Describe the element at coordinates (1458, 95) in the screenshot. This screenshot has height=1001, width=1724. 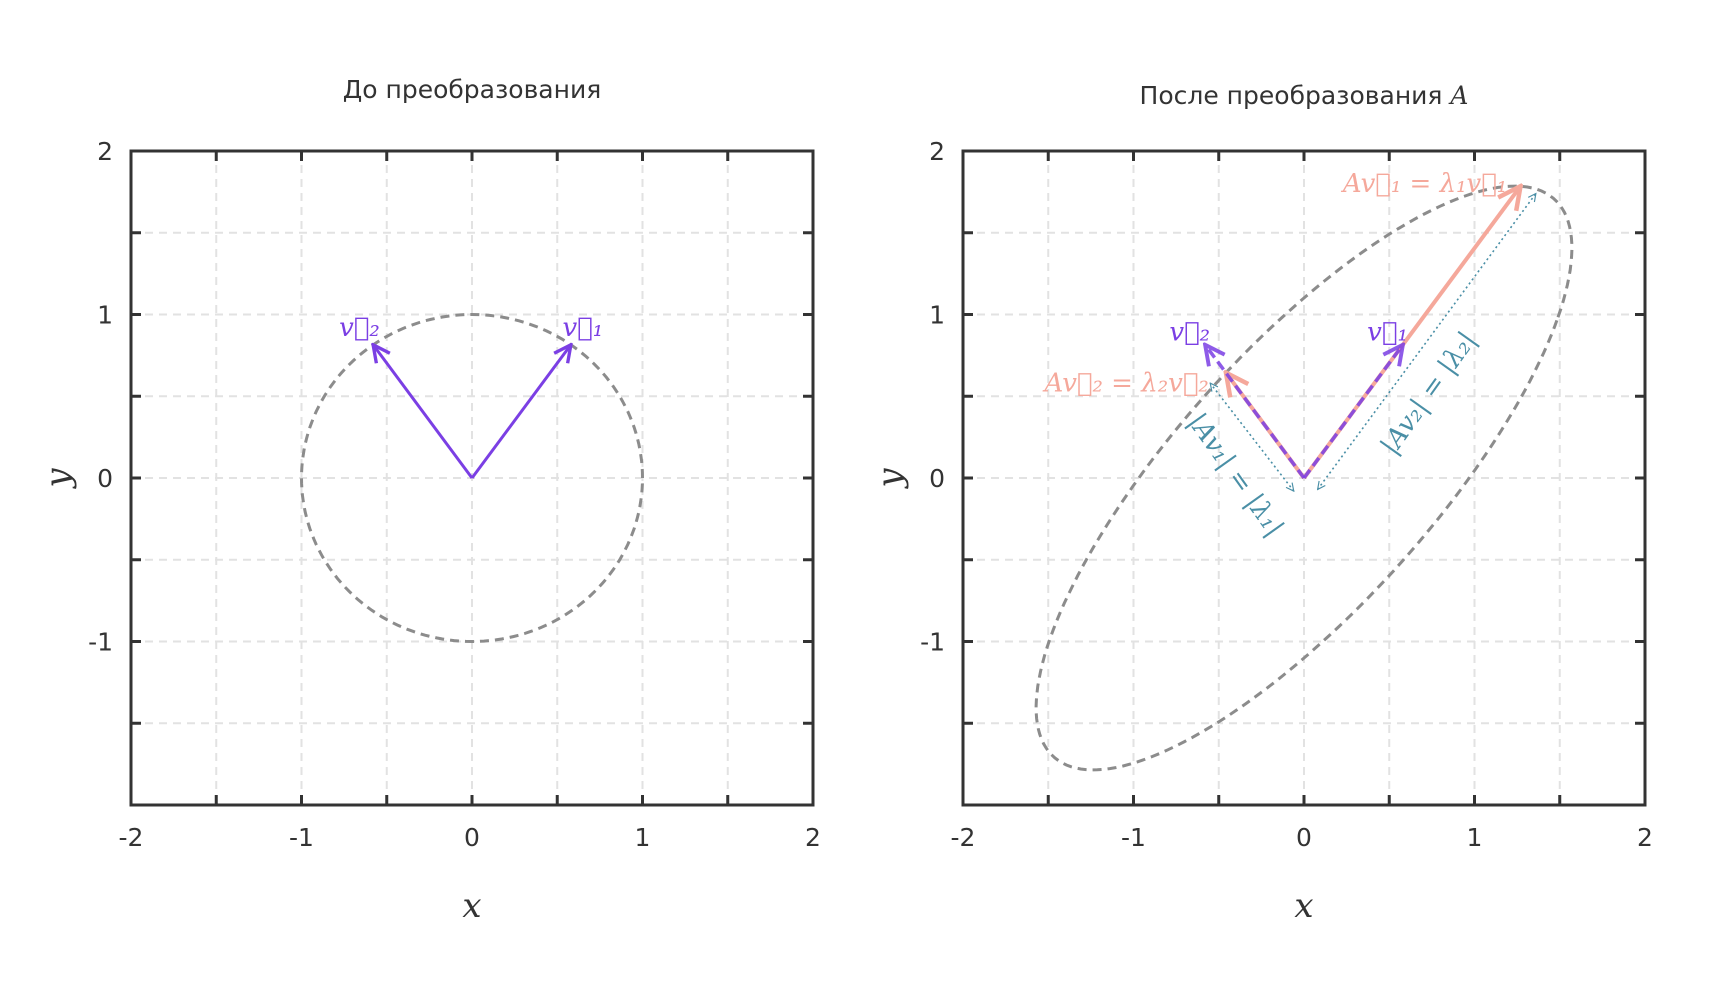
I see `right-title-matrix: A` at that location.